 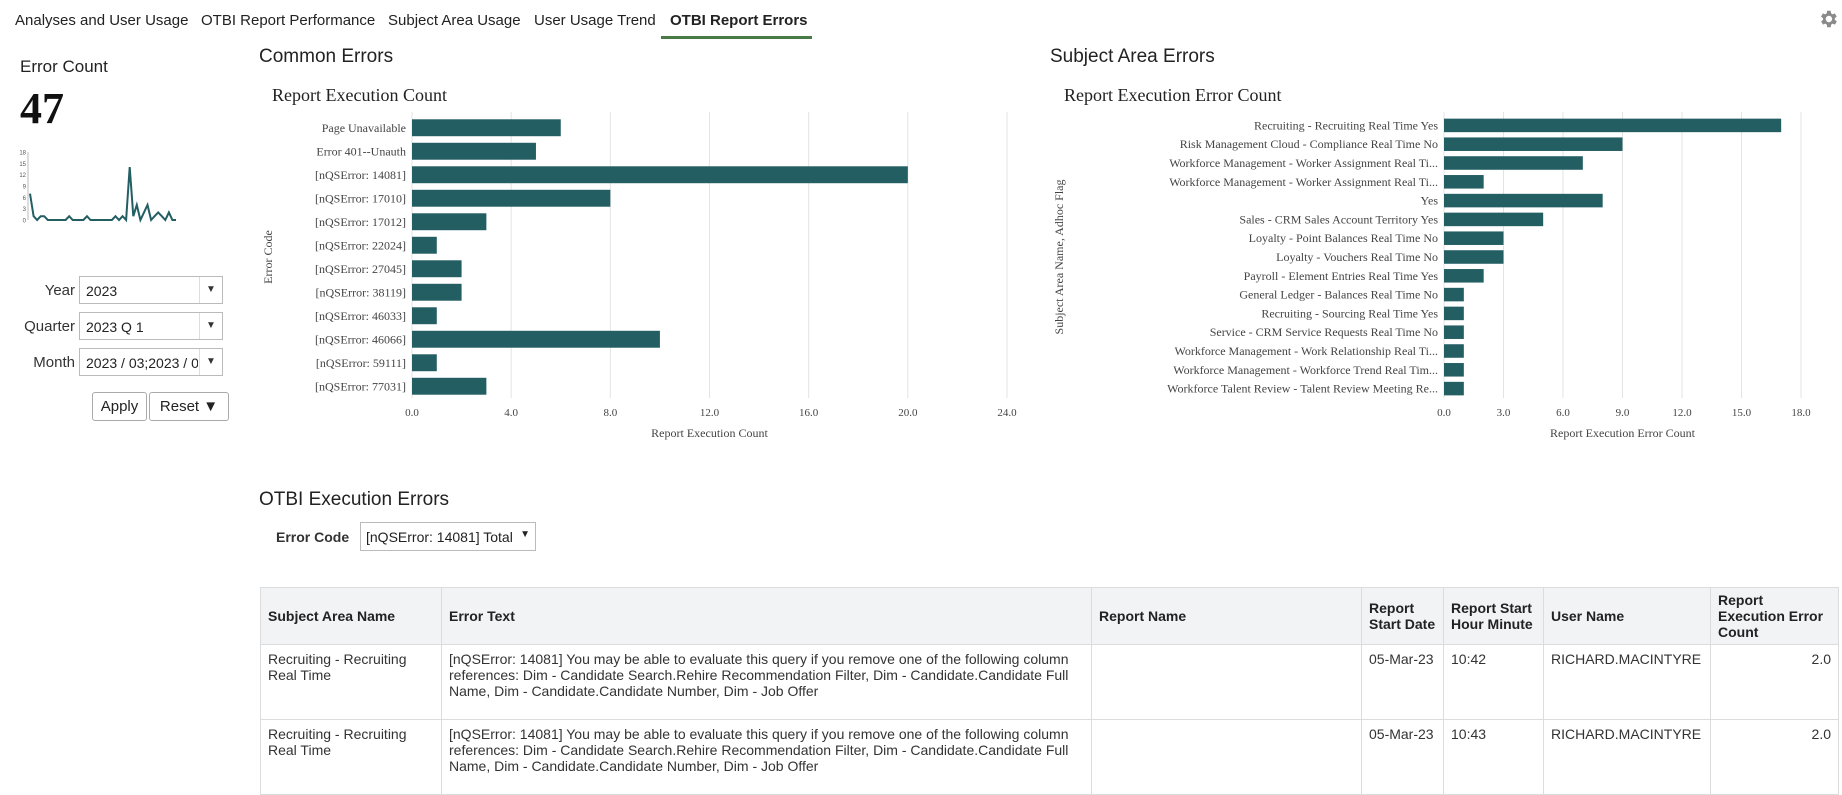 I want to click on subject-area-errors-chart-title: Report Execution Error Count, so click(x=1173, y=95).